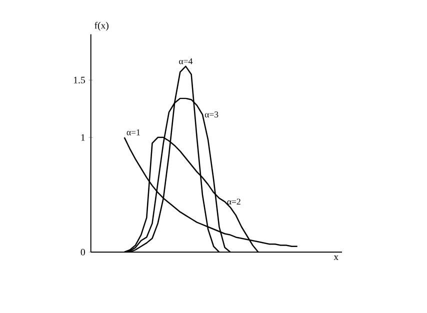 Image resolution: width=427 pixels, height=313 pixels. What do you see at coordinates (133, 133) in the screenshot?
I see `series-label: α=1` at bounding box center [133, 133].